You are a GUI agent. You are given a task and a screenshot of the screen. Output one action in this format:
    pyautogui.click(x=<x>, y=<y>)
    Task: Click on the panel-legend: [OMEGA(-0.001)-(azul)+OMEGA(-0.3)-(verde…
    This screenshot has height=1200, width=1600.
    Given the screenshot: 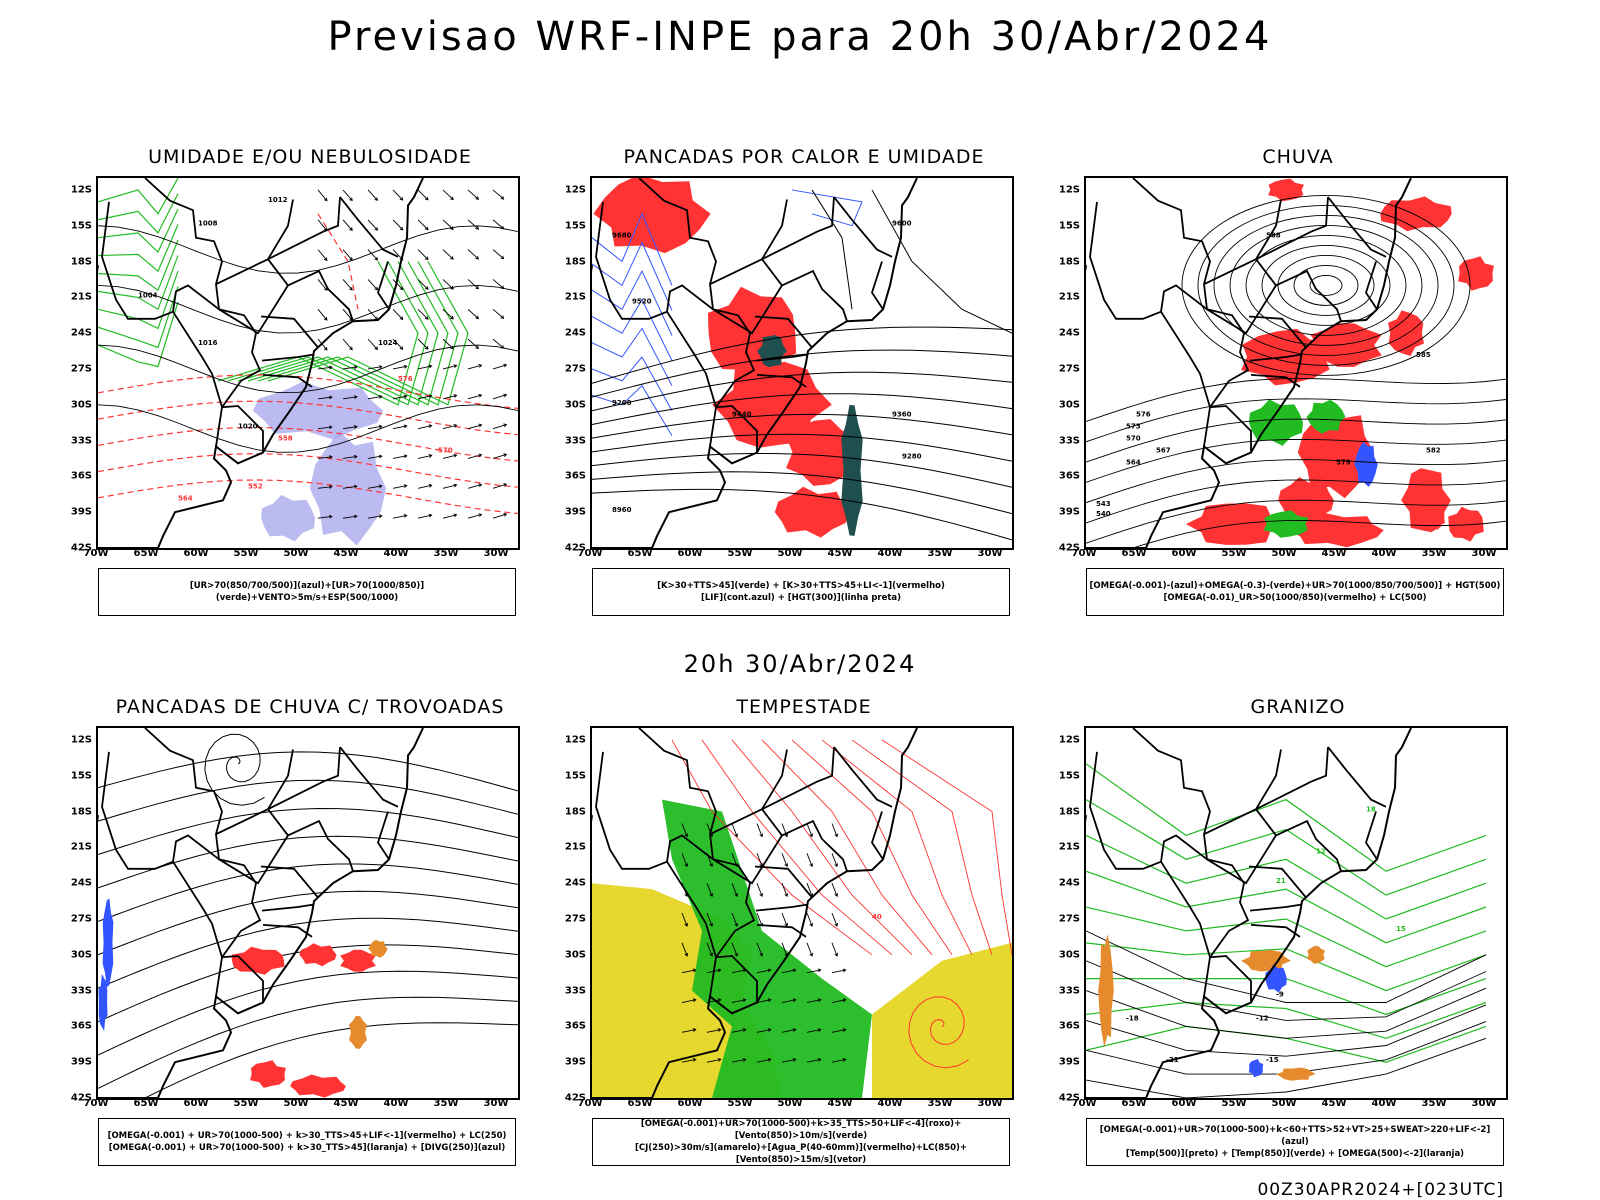 What is the action you would take?
    pyautogui.click(x=1295, y=592)
    